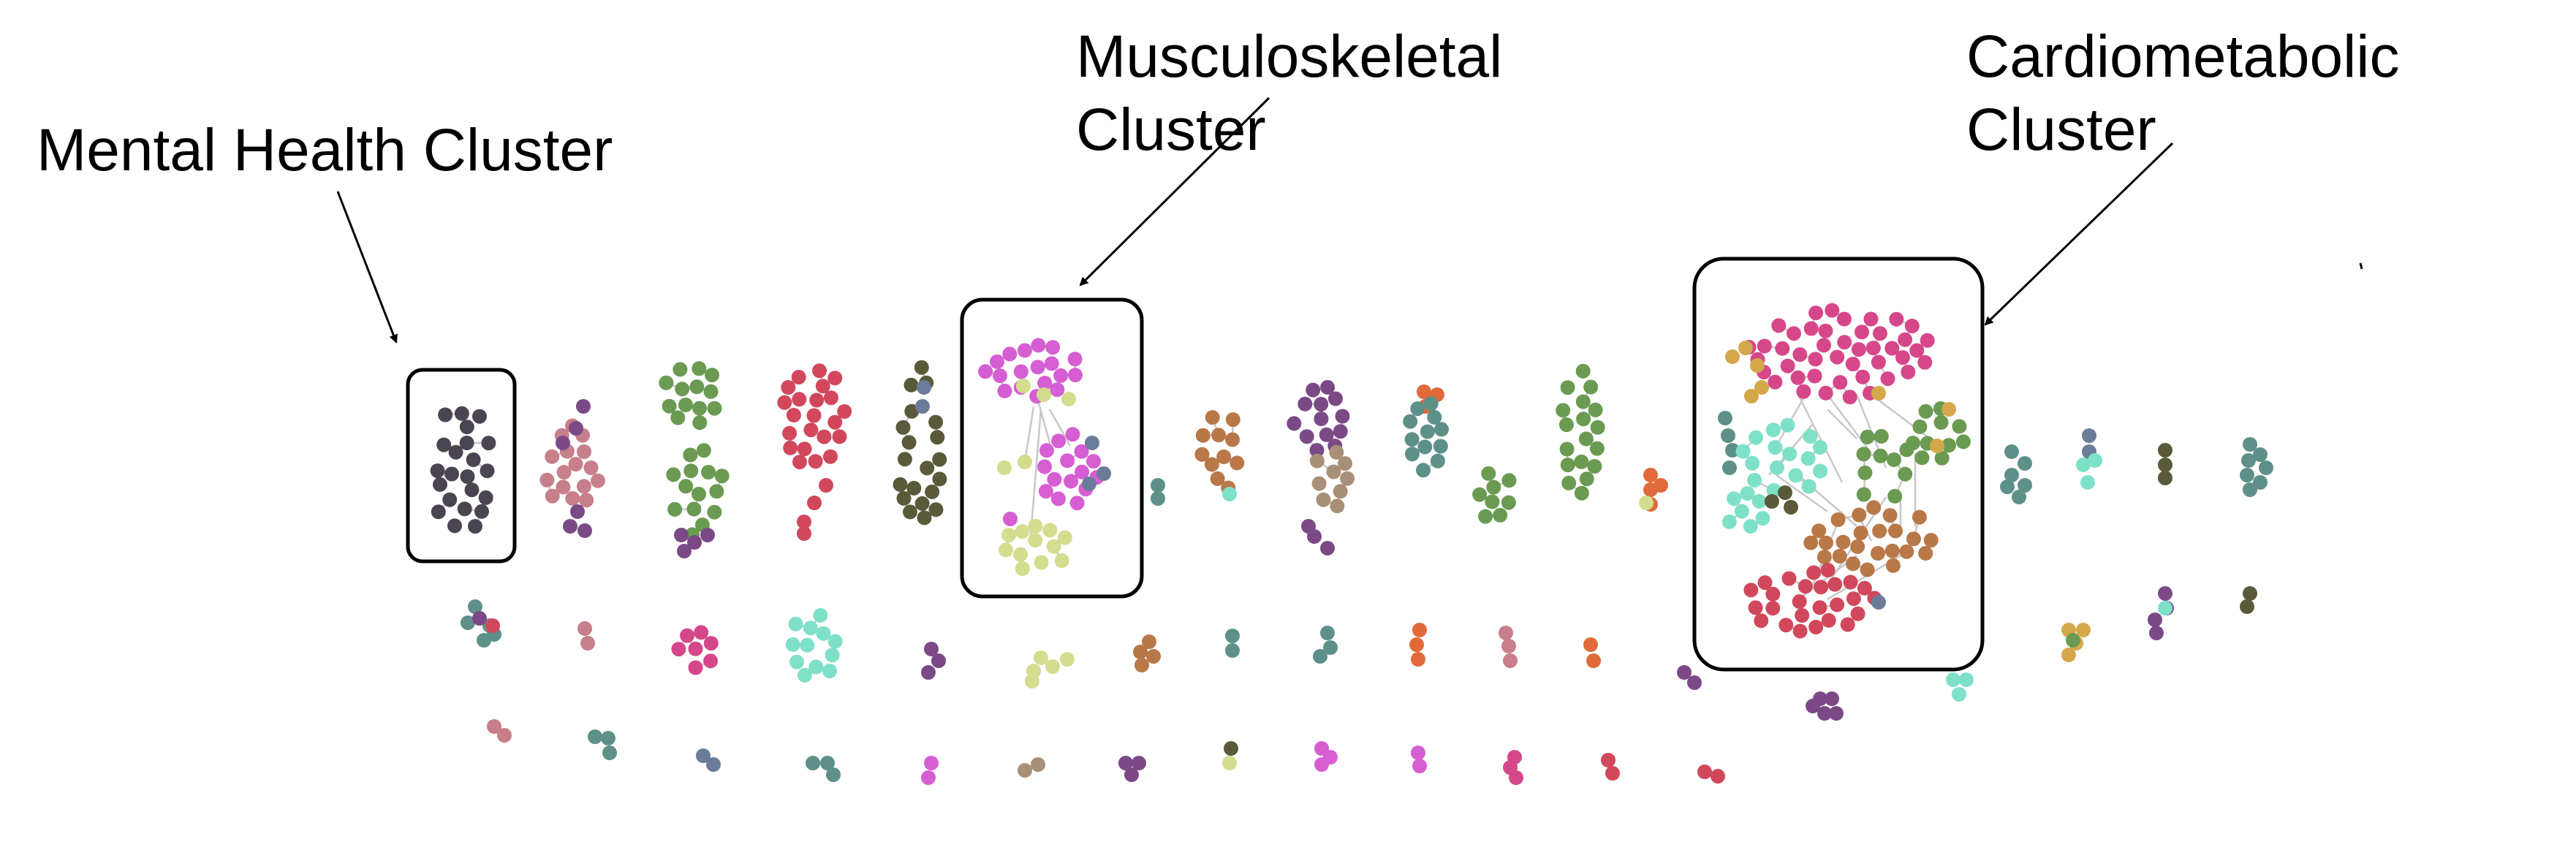 The width and height of the screenshot is (2576, 861). I want to click on network-edge, so click(1029, 434).